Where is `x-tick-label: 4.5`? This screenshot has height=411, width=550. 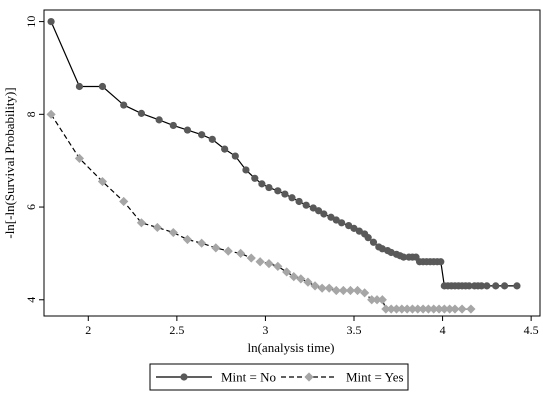 x-tick-label: 4.5 is located at coordinates (531, 330).